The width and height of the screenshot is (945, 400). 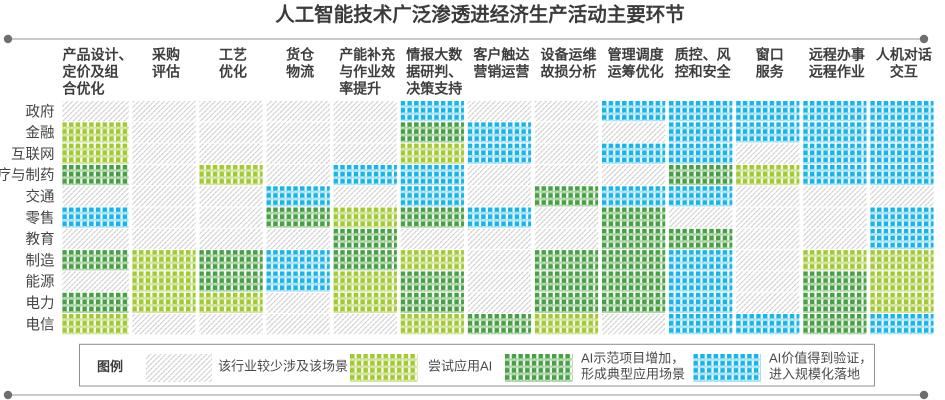 I want to click on svg-text: 人机对话, so click(x=904, y=55).